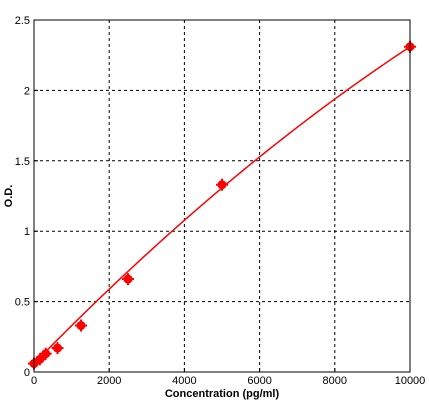 The image size is (429, 405). I want to click on x-tick-label: 0, so click(34, 381).